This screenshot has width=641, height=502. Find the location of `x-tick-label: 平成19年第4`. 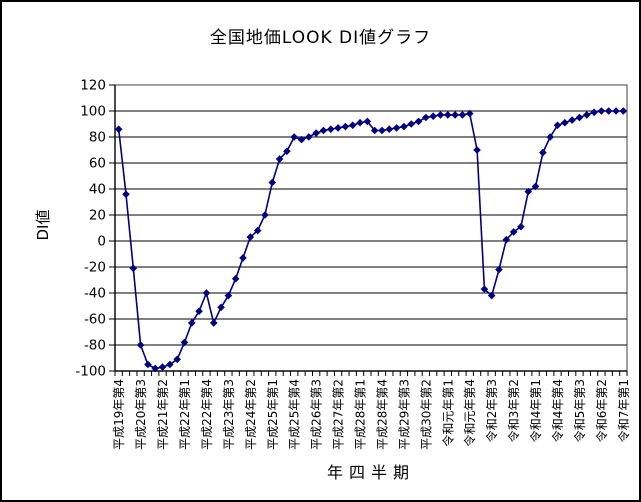

x-tick-label: 平成19年第4 is located at coordinates (119, 414).